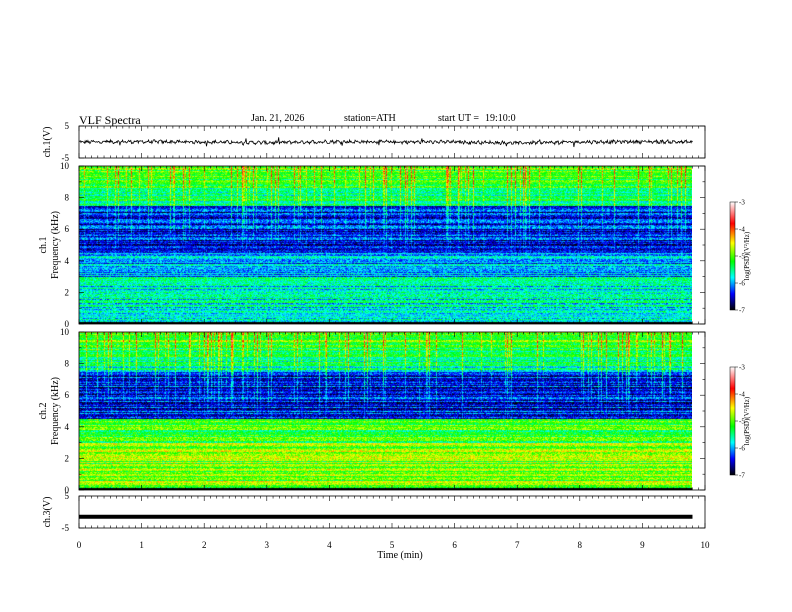 This screenshot has width=792, height=612. Describe the element at coordinates (642, 545) in the screenshot. I see `x-tick-label: 9` at that location.